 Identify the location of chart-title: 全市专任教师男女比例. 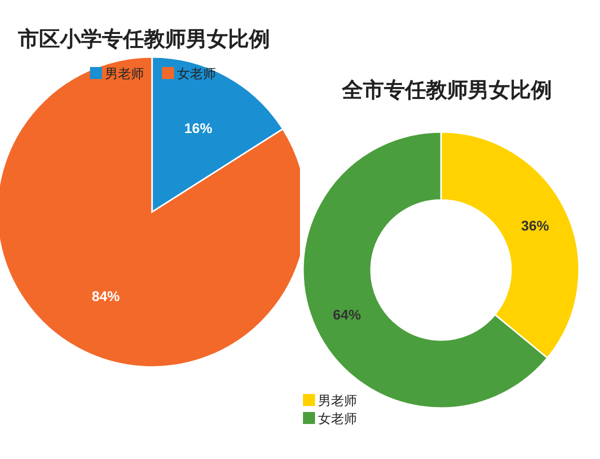
(446, 90).